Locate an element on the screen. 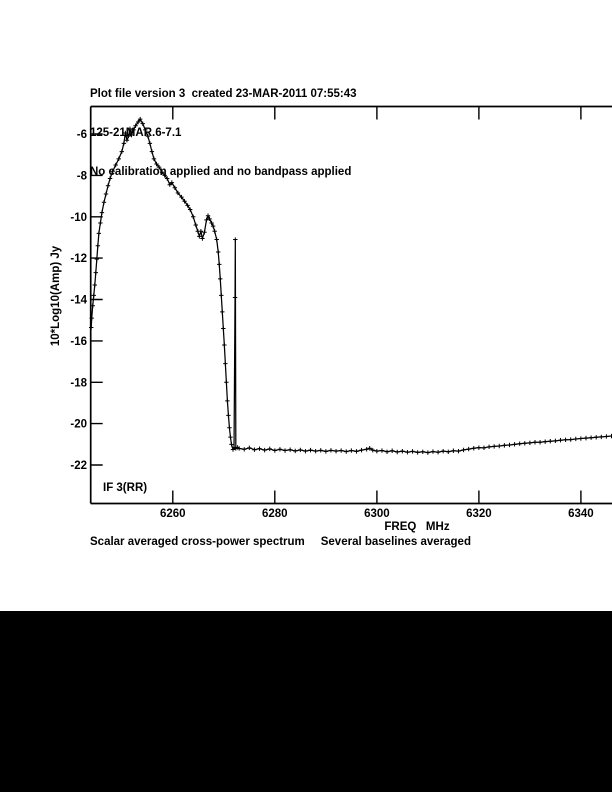 This screenshot has width=612, height=792. x-tick-label: 6260 is located at coordinates (173, 514).